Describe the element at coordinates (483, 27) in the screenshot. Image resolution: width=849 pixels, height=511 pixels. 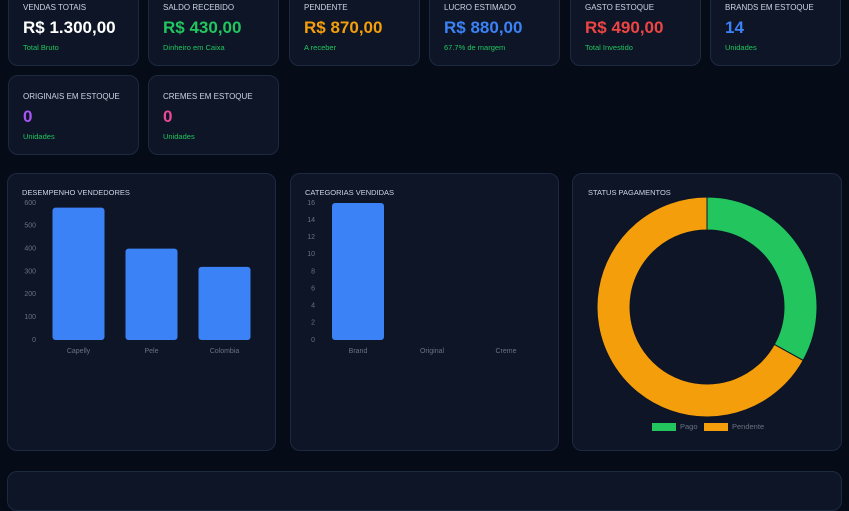
I see `kpi-value: R$ 880,00` at that location.